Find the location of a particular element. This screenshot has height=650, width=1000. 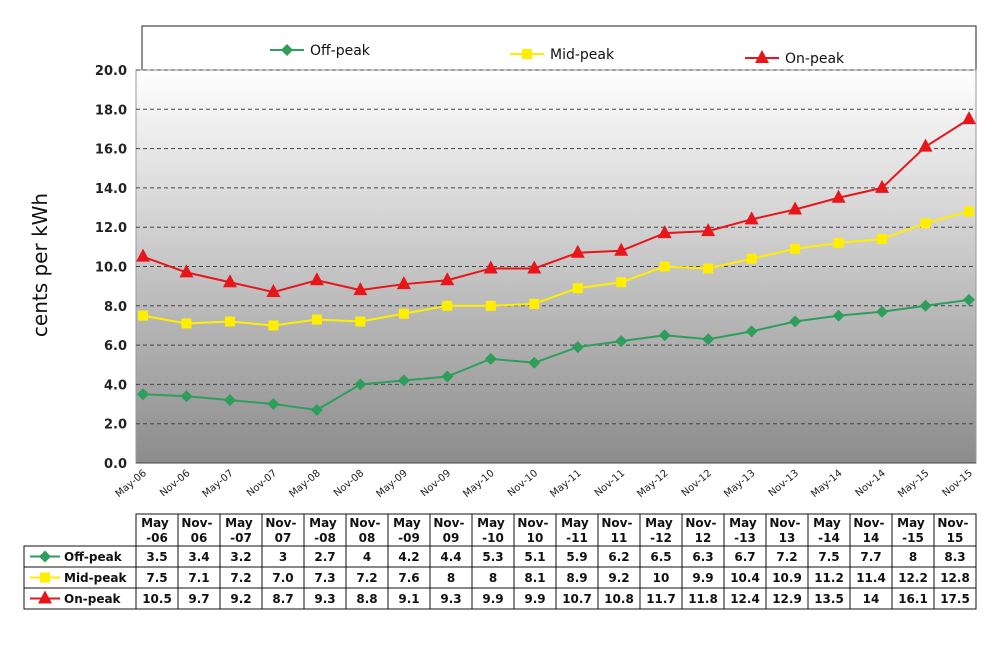

table-value-cell: 7.1 is located at coordinates (198, 578).